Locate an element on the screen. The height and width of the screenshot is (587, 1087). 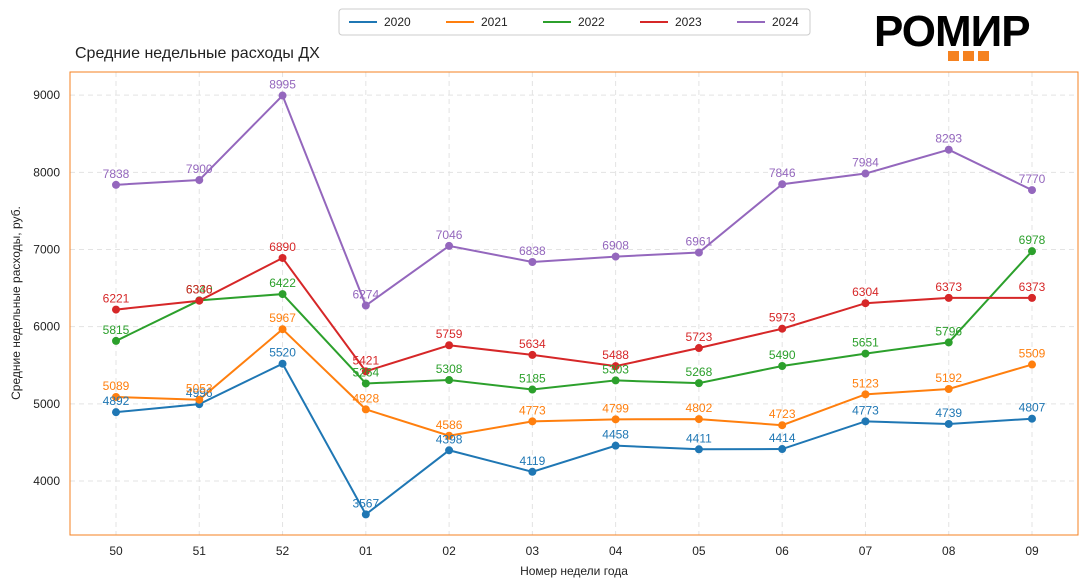
data-label-2023: 5634 is located at coordinates (532, 344).